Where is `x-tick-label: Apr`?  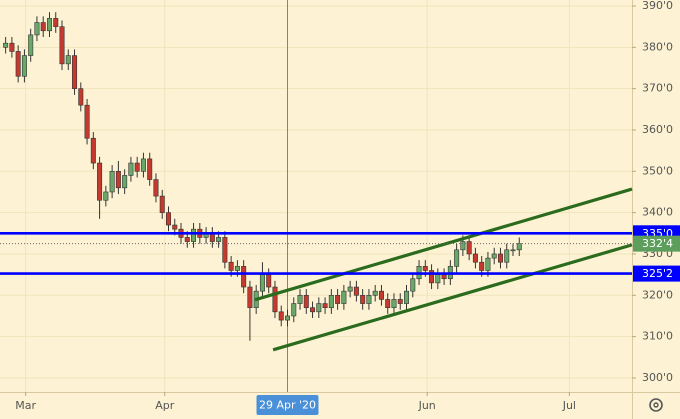
x-tick-label: Apr is located at coordinates (165, 405).